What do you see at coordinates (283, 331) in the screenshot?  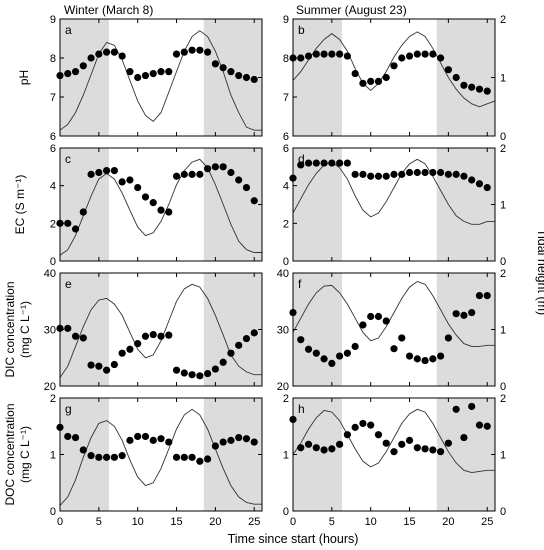 I see `y-tick-label-f: 30` at bounding box center [283, 331].